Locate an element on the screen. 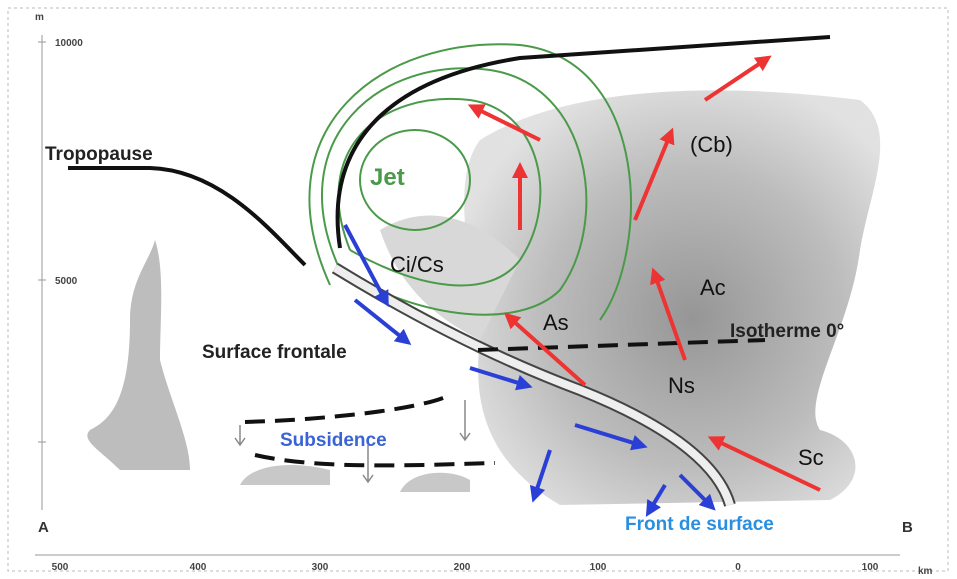  subsidence-arrows is located at coordinates (352, 442).